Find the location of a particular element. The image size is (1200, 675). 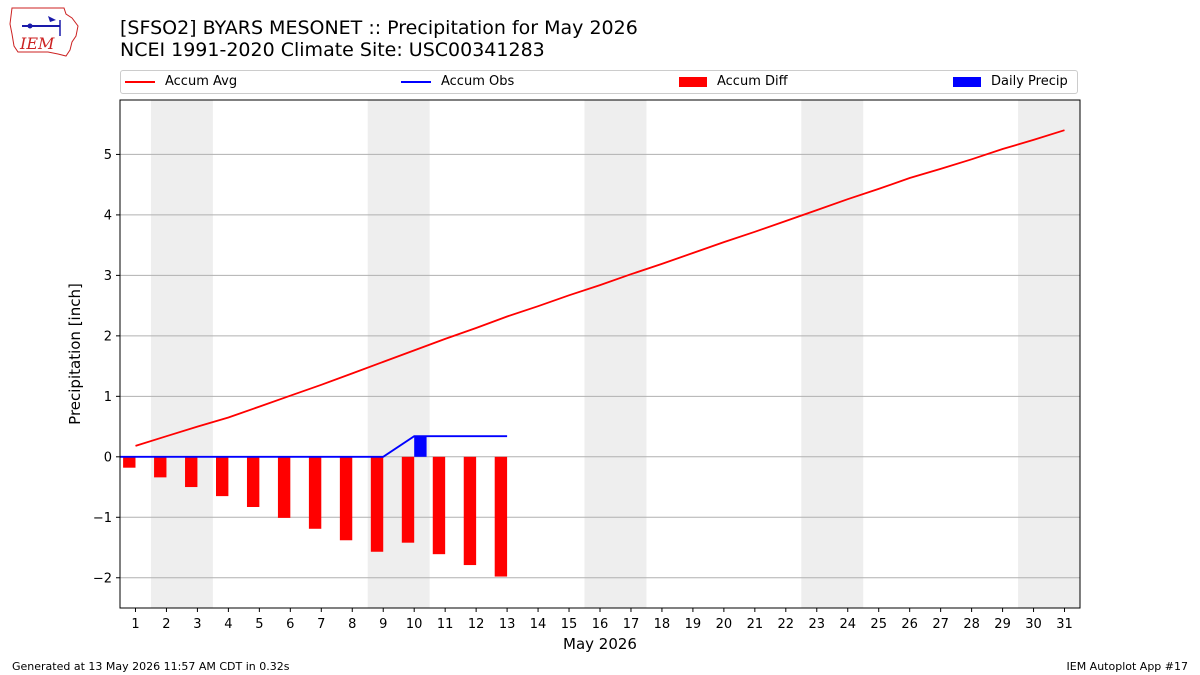

xtick-label-12: 12 is located at coordinates (476, 624).